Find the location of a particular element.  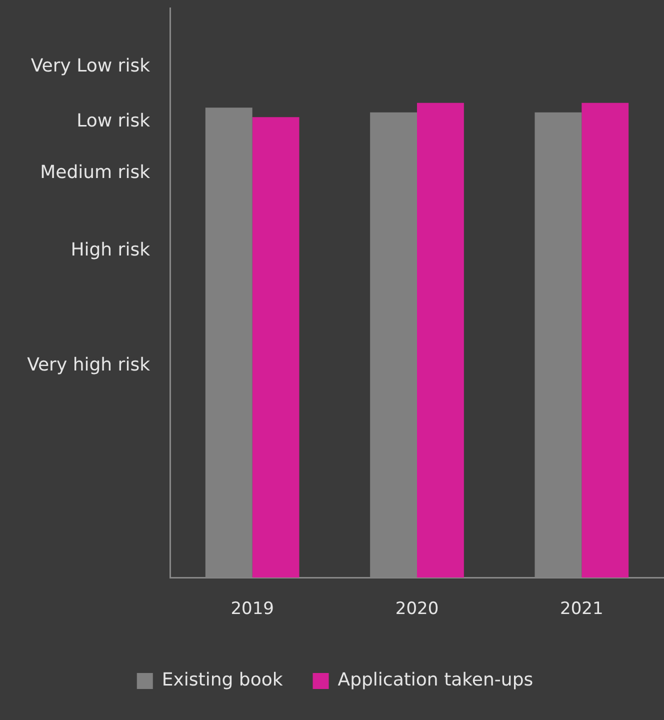

text: Very Low risk is located at coordinates (90, 65).